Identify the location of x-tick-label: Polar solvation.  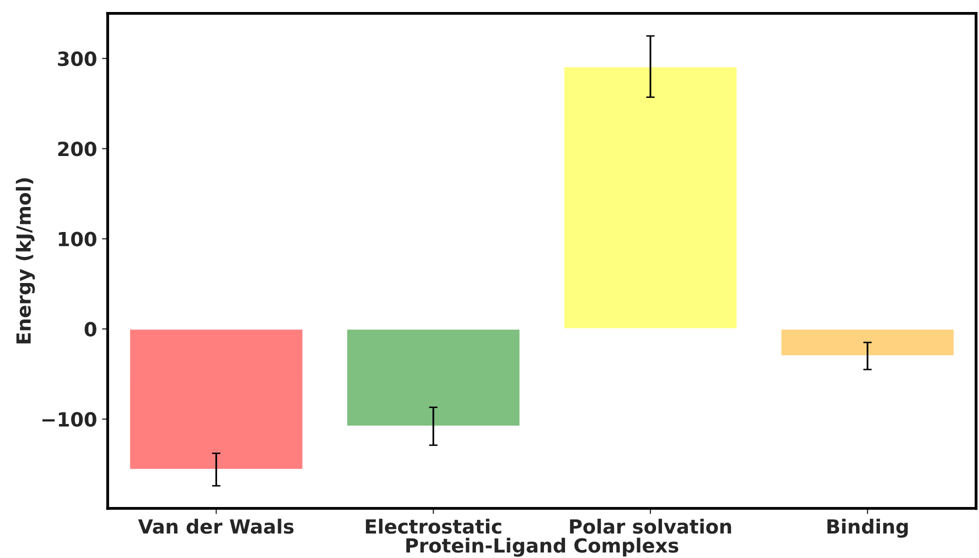
(651, 526).